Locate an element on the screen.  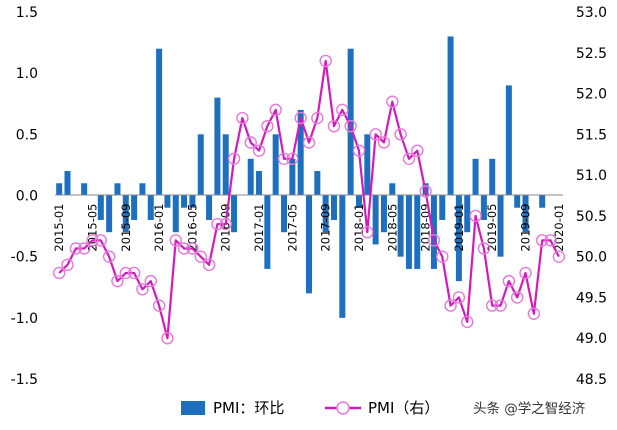
right-y-tick-label: 51.5 is located at coordinates (591, 135).